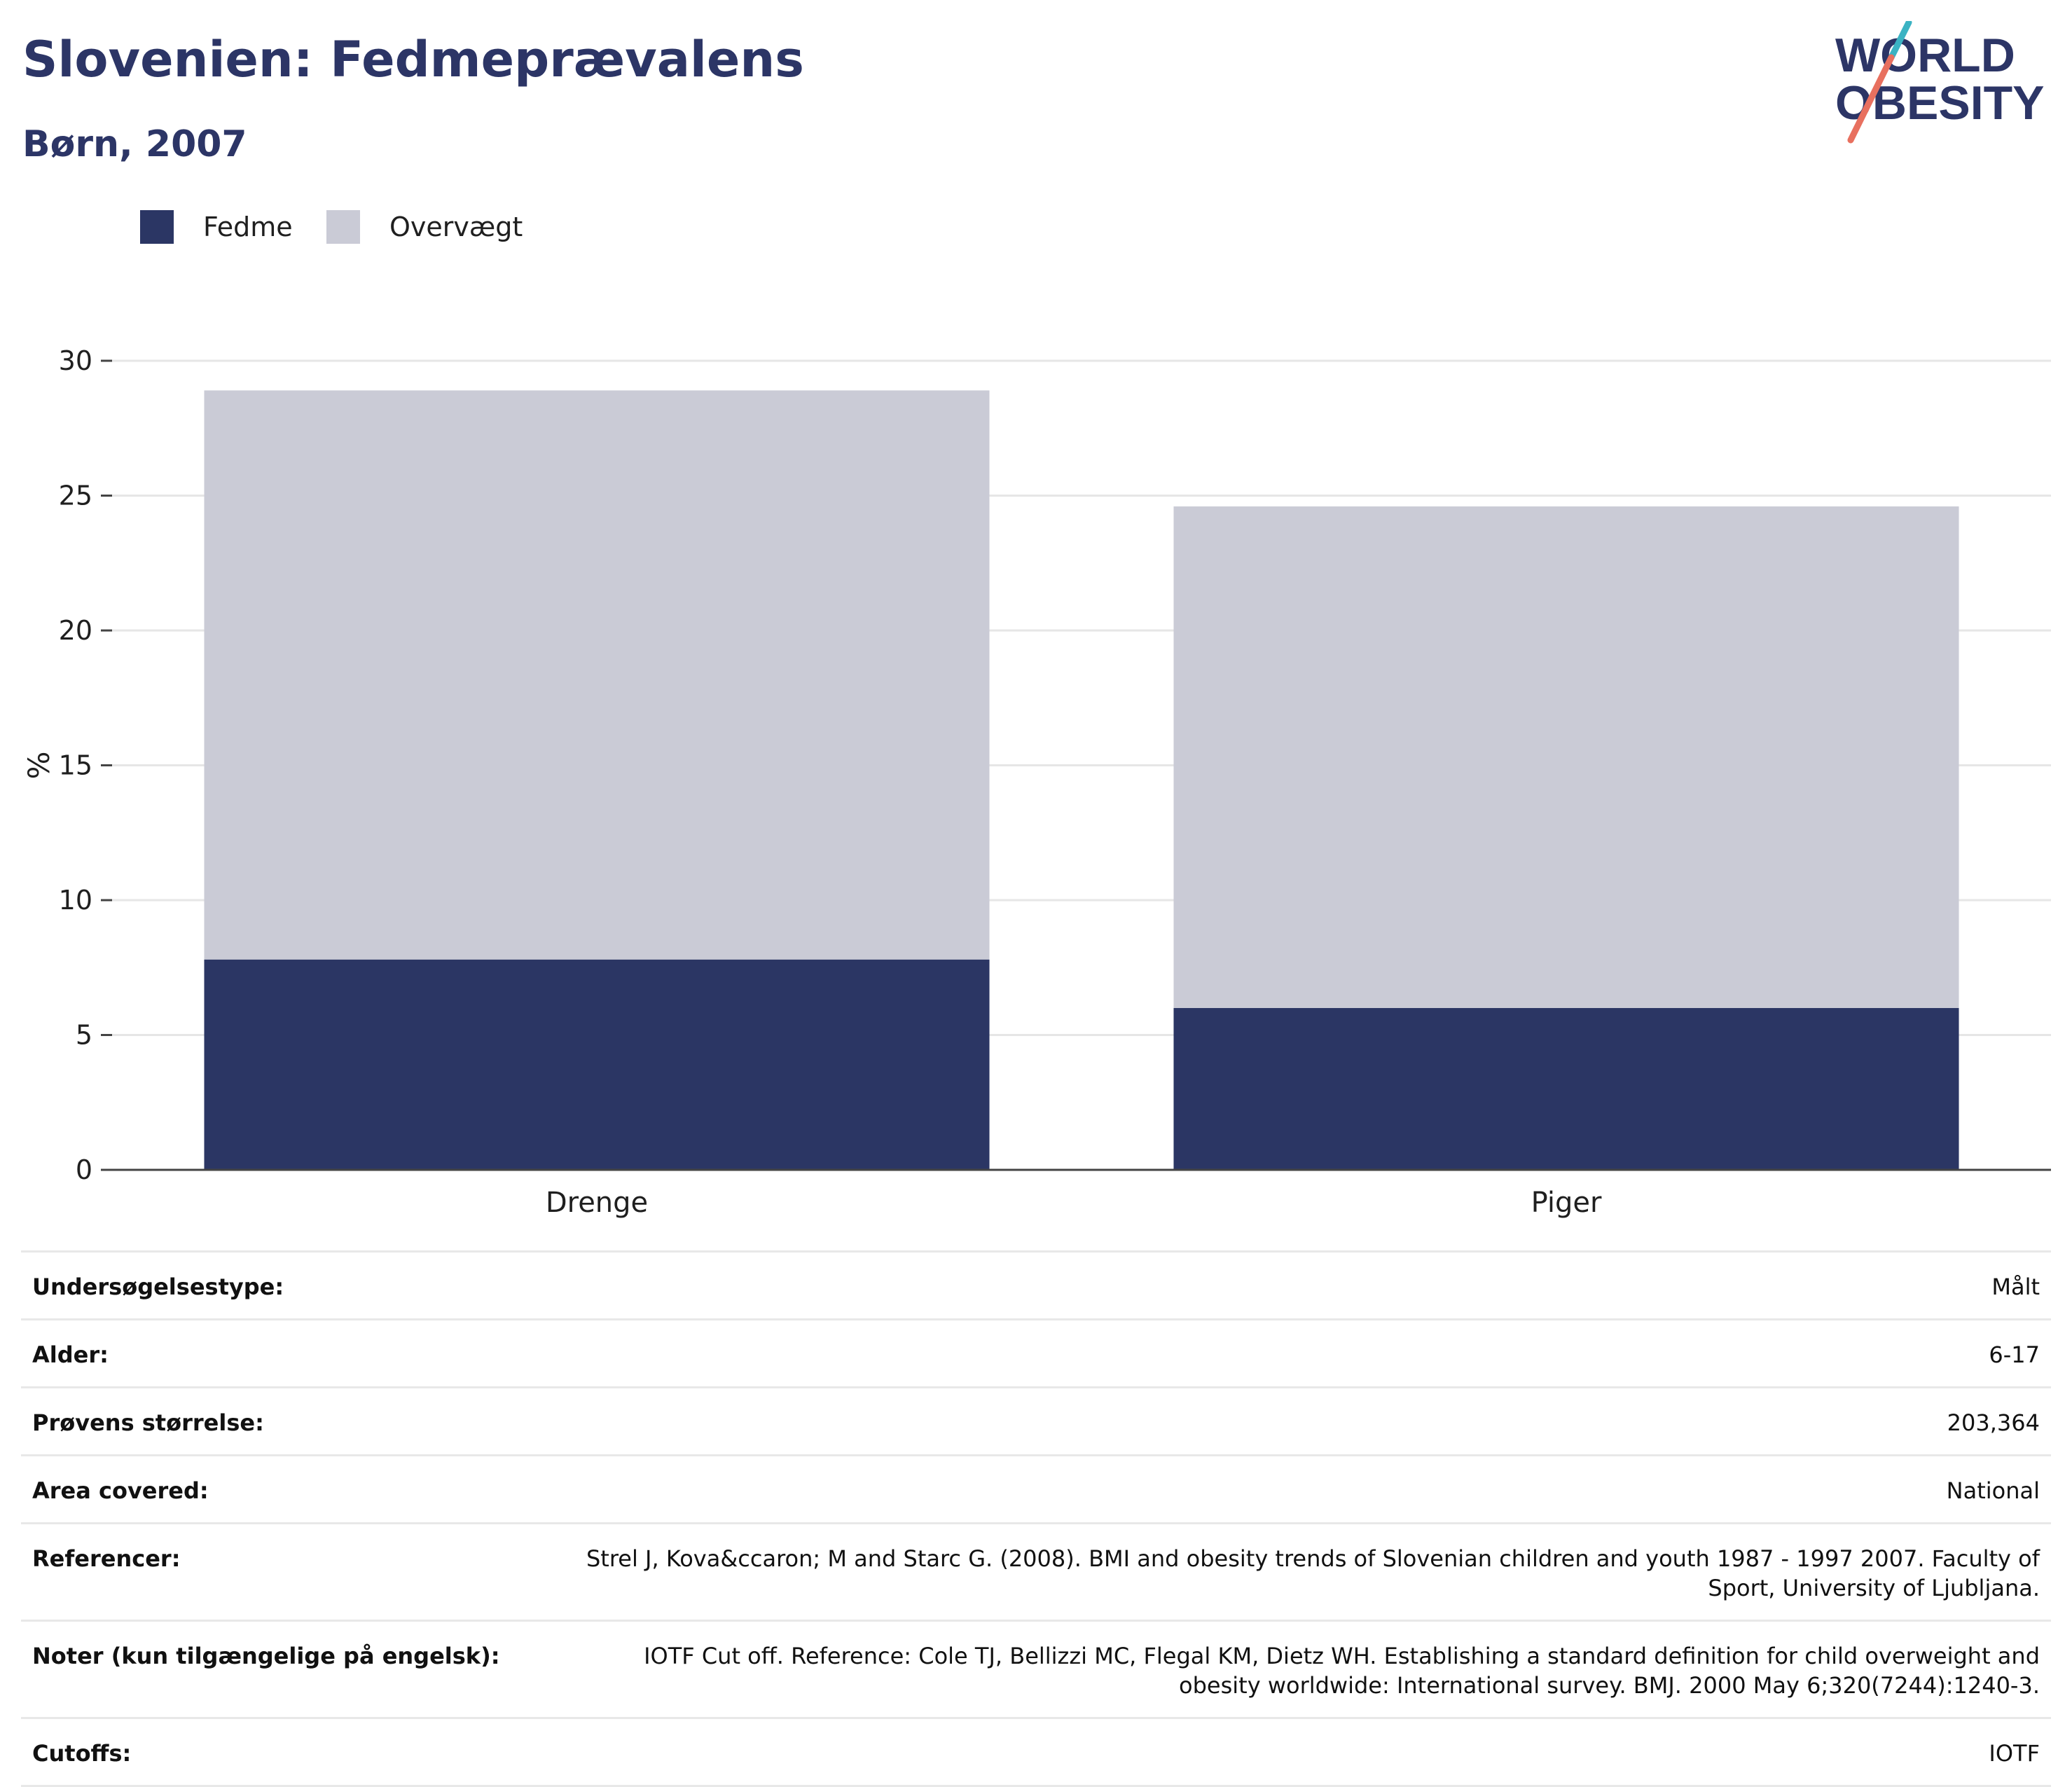 The image size is (2072, 1787). What do you see at coordinates (158, 1287) in the screenshot?
I see `info-label: Undersøgelsestype:` at bounding box center [158, 1287].